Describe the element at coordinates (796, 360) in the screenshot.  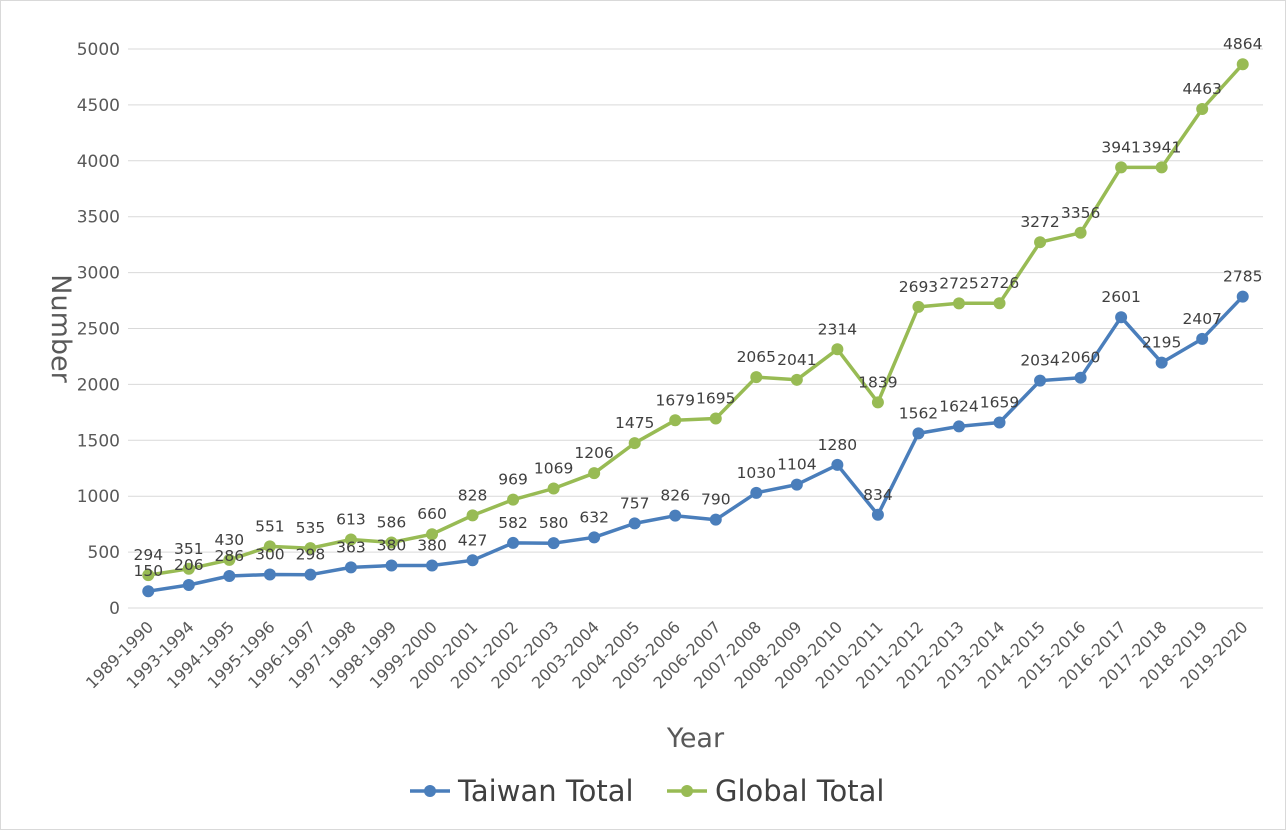
I see `data-label: 2041` at that location.